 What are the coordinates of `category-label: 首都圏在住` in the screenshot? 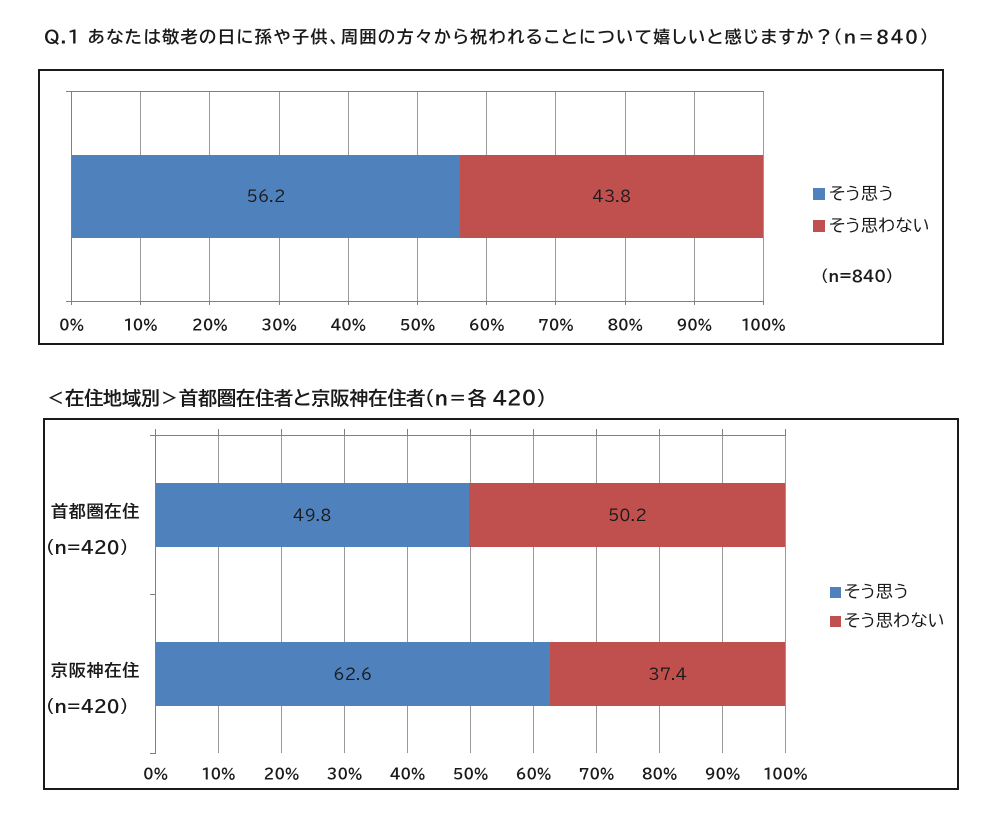 It's located at (95, 511).